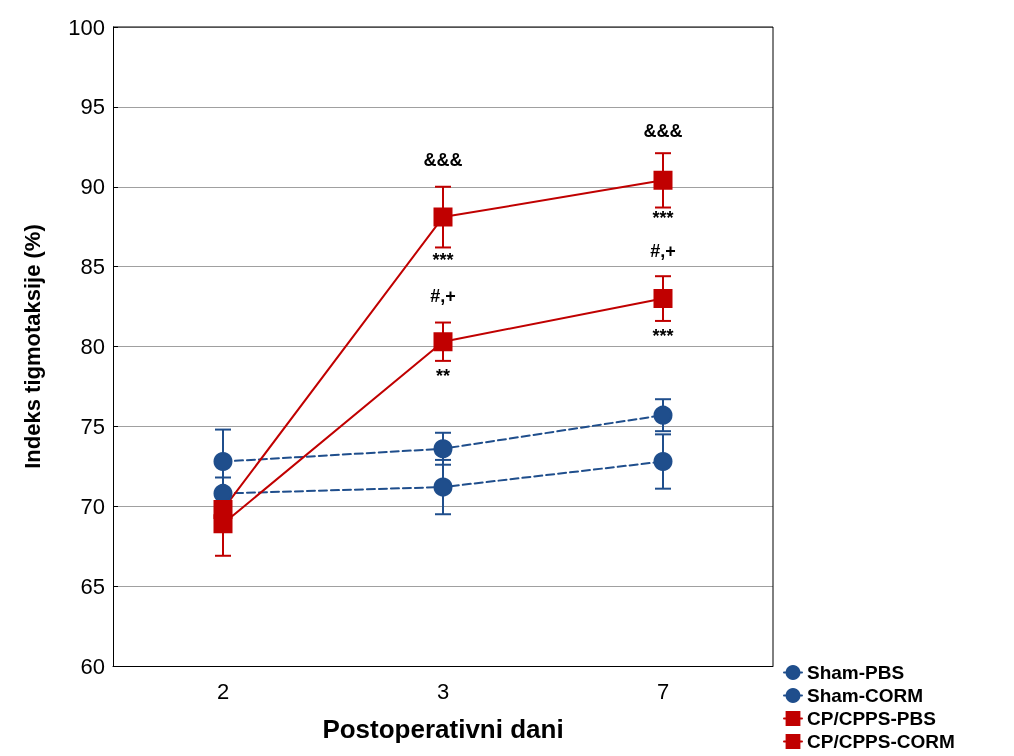 The height and width of the screenshot is (756, 1014). I want to click on y-tick-label: 75, so click(92, 426).